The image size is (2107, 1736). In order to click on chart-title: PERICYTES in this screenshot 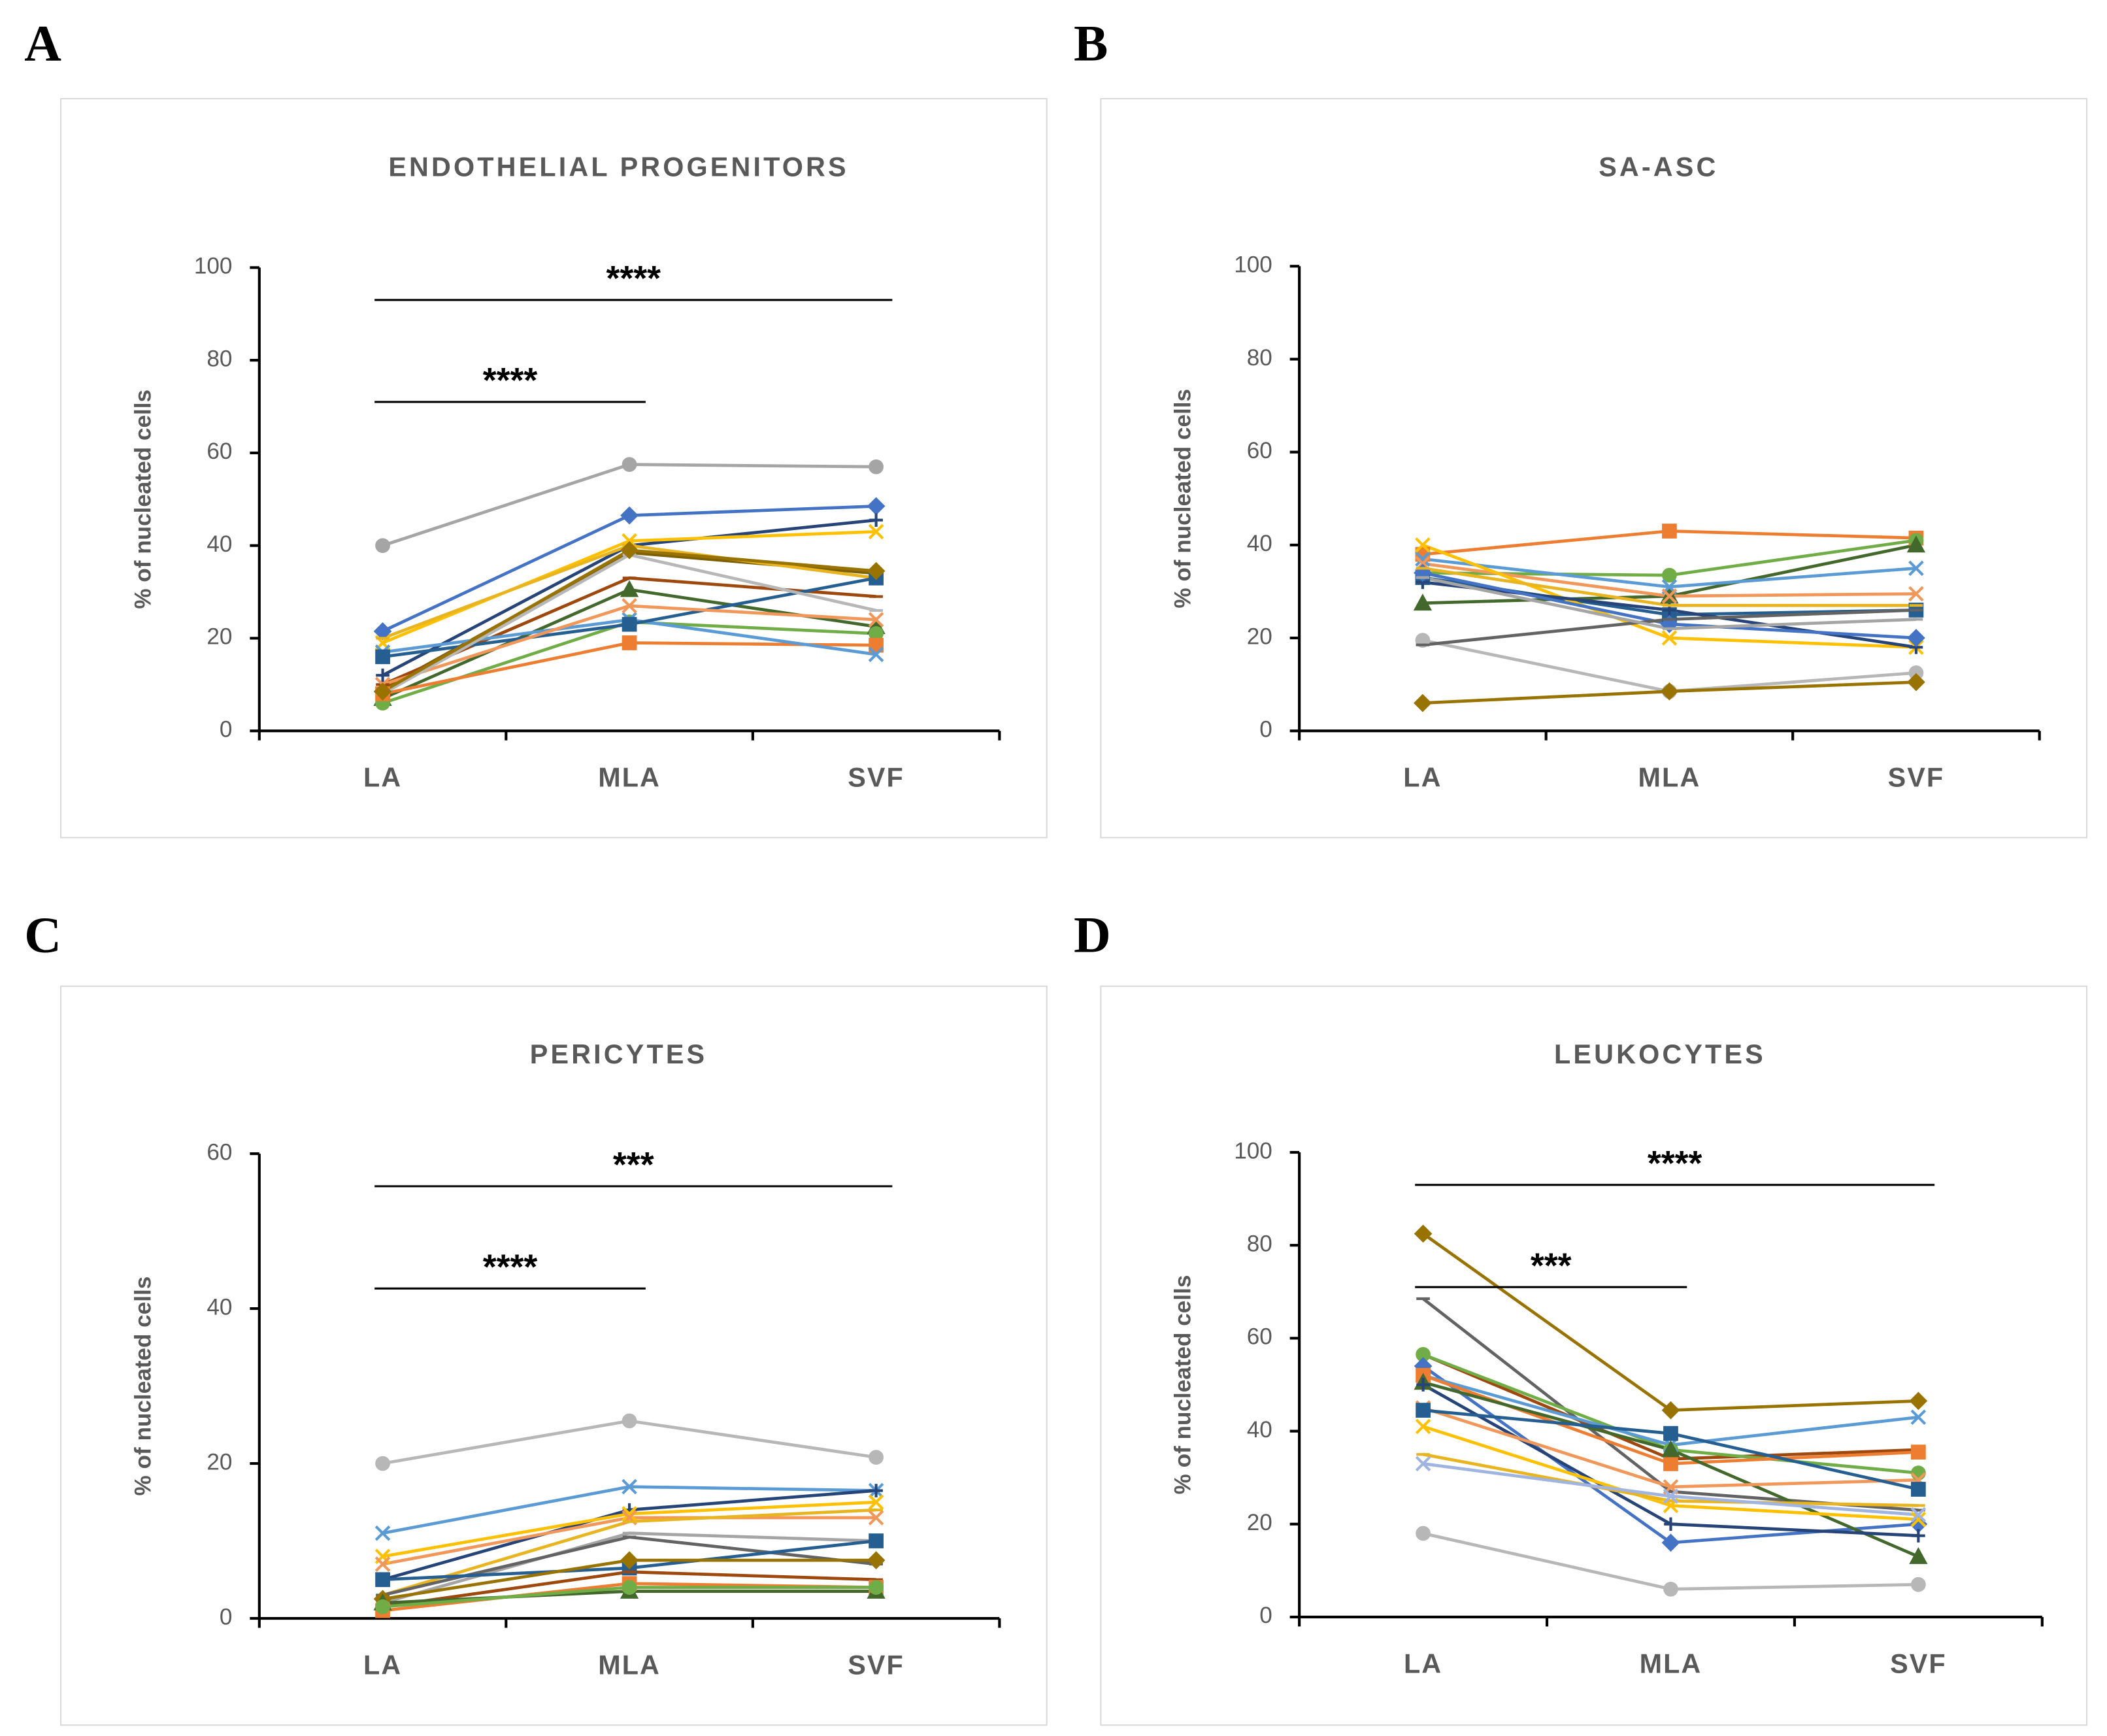, I will do `click(618, 1054)`.